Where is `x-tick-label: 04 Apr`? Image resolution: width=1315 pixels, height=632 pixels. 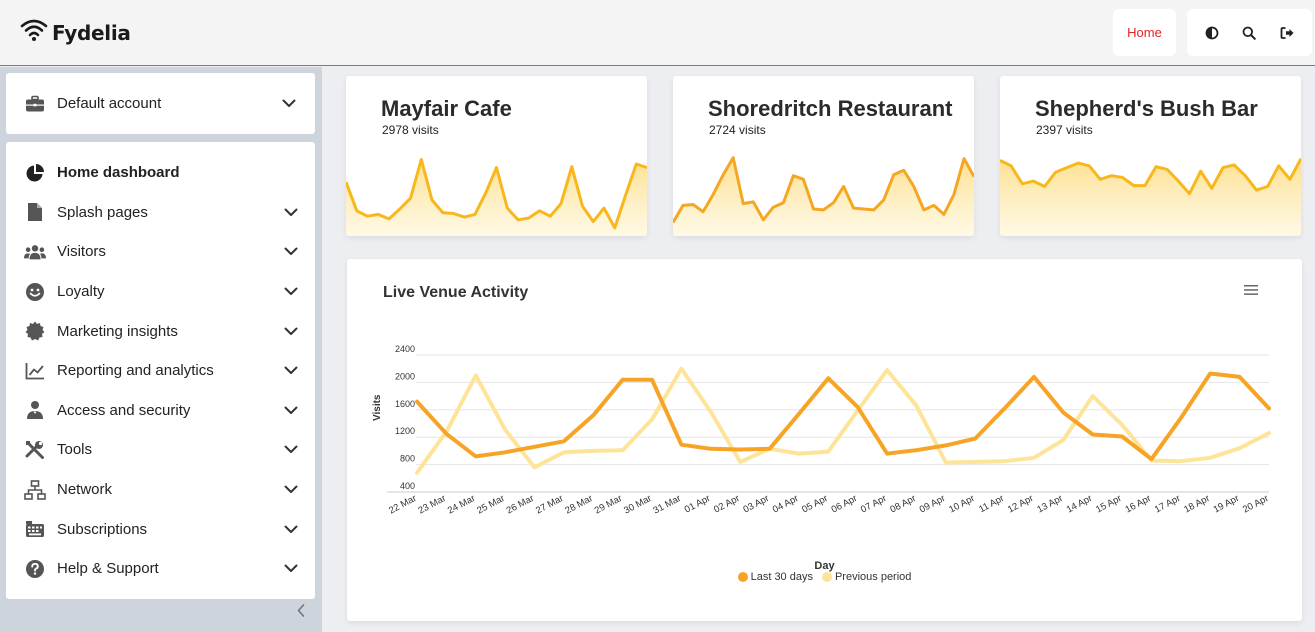
x-tick-label: 04 Apr is located at coordinates (785, 504).